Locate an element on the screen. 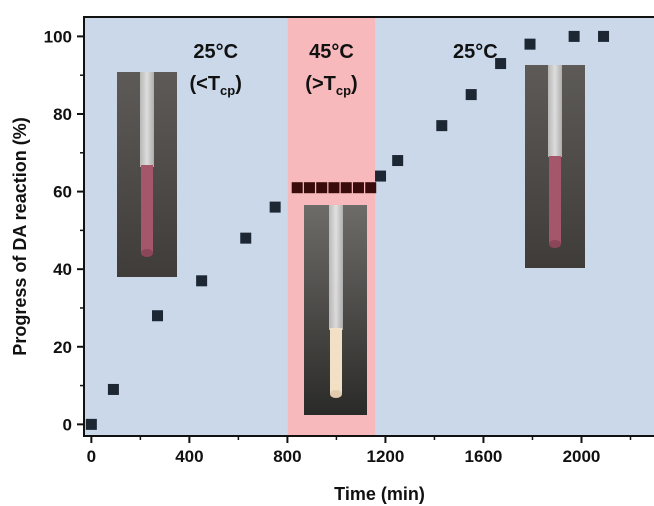 The height and width of the screenshot is (506, 654). x-axis-title: Time (min) is located at coordinates (379, 494).